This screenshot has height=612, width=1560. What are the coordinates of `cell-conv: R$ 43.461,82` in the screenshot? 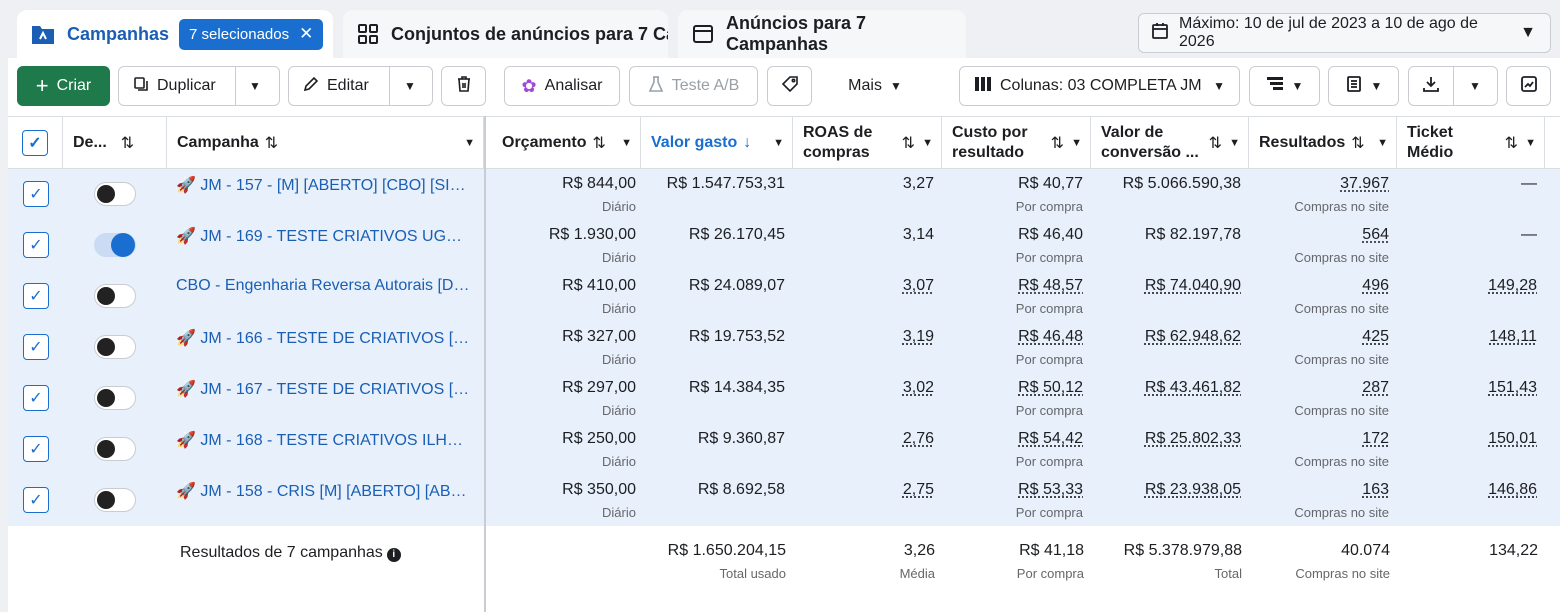 It's located at (1192, 387).